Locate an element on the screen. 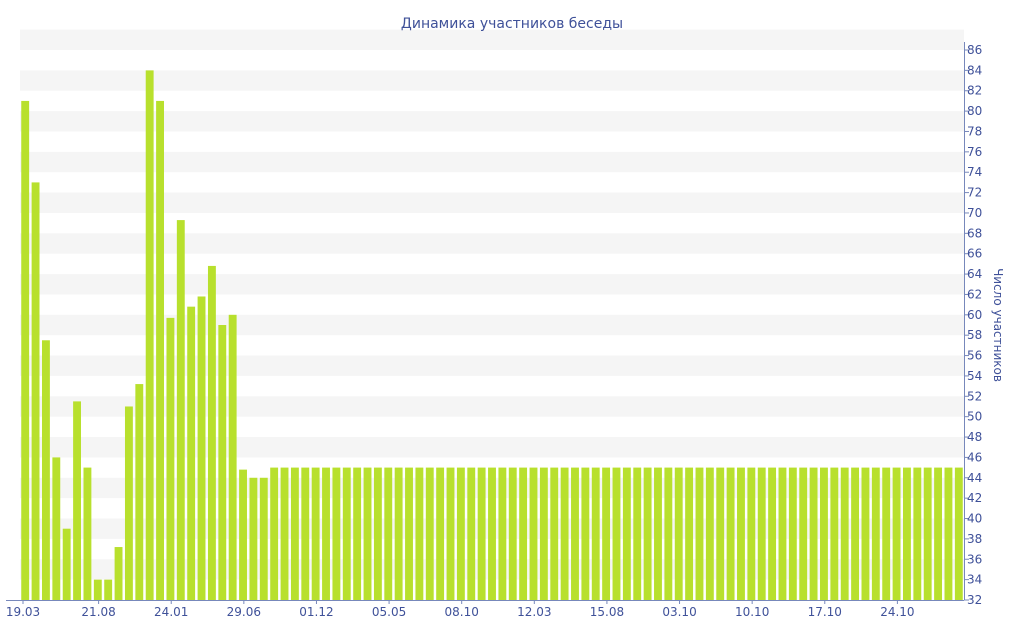  y-tick-label: 64 is located at coordinates (974, 274).